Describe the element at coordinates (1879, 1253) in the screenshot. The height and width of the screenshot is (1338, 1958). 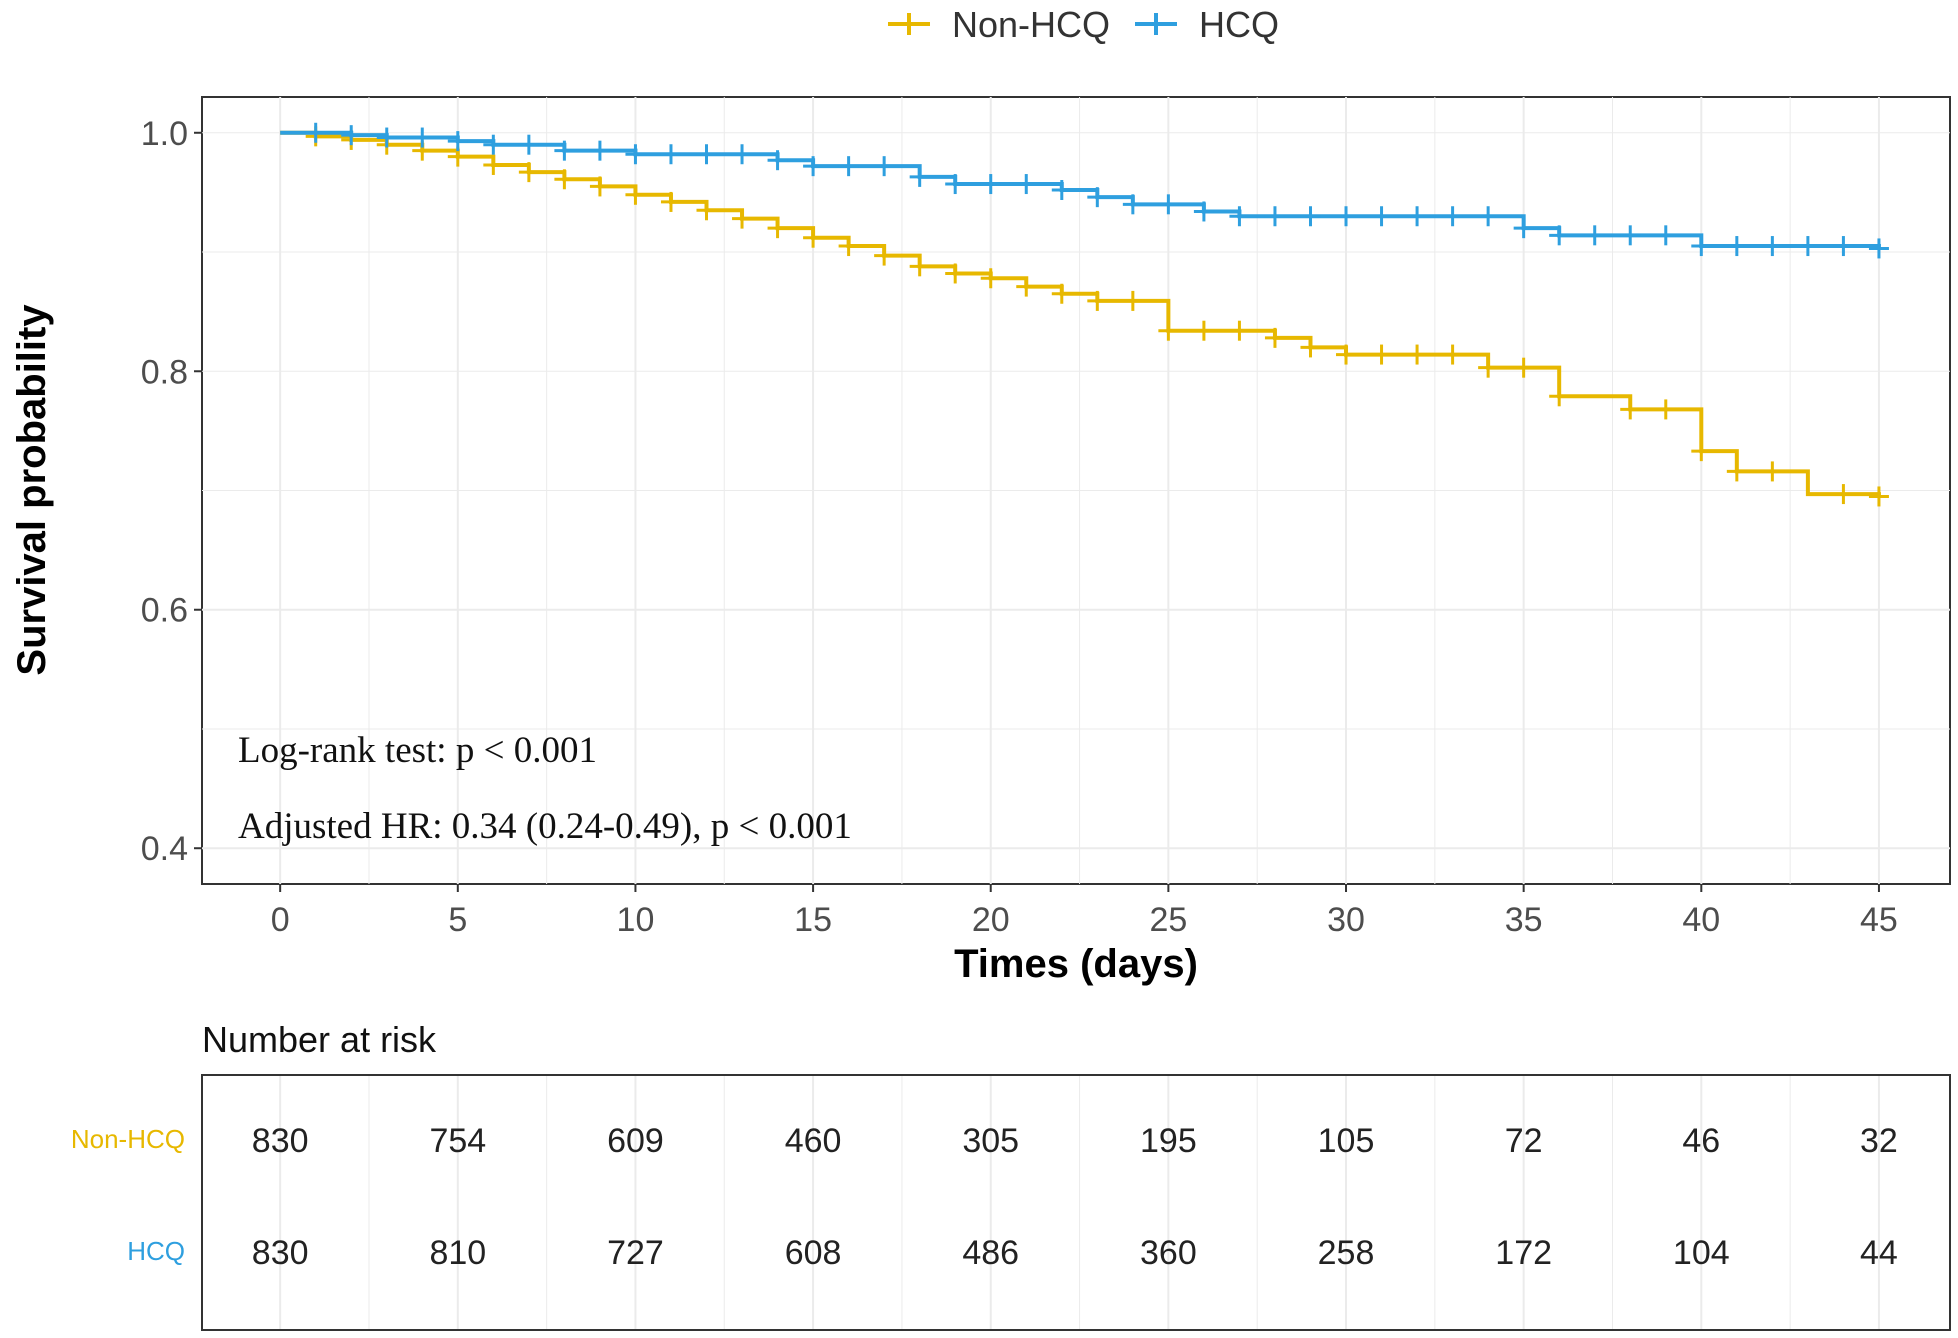
I see `risk-cell: 44` at that location.